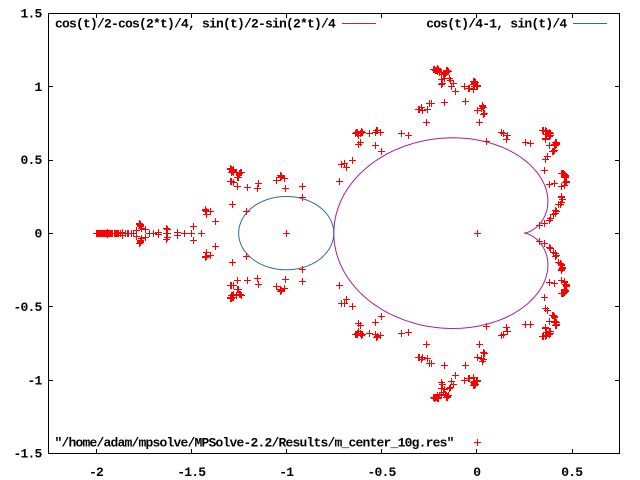 The image size is (640, 480). What do you see at coordinates (38, 87) in the screenshot?
I see `svg-text: 1` at bounding box center [38, 87].